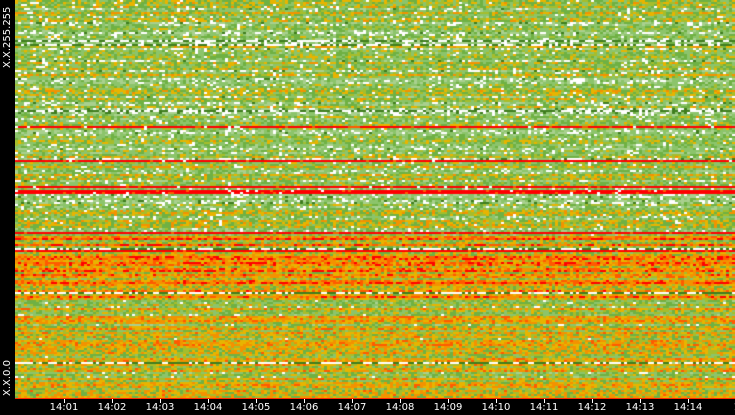  What do you see at coordinates (496, 407) in the screenshot?
I see `x-tick-label: 14:10` at bounding box center [496, 407].